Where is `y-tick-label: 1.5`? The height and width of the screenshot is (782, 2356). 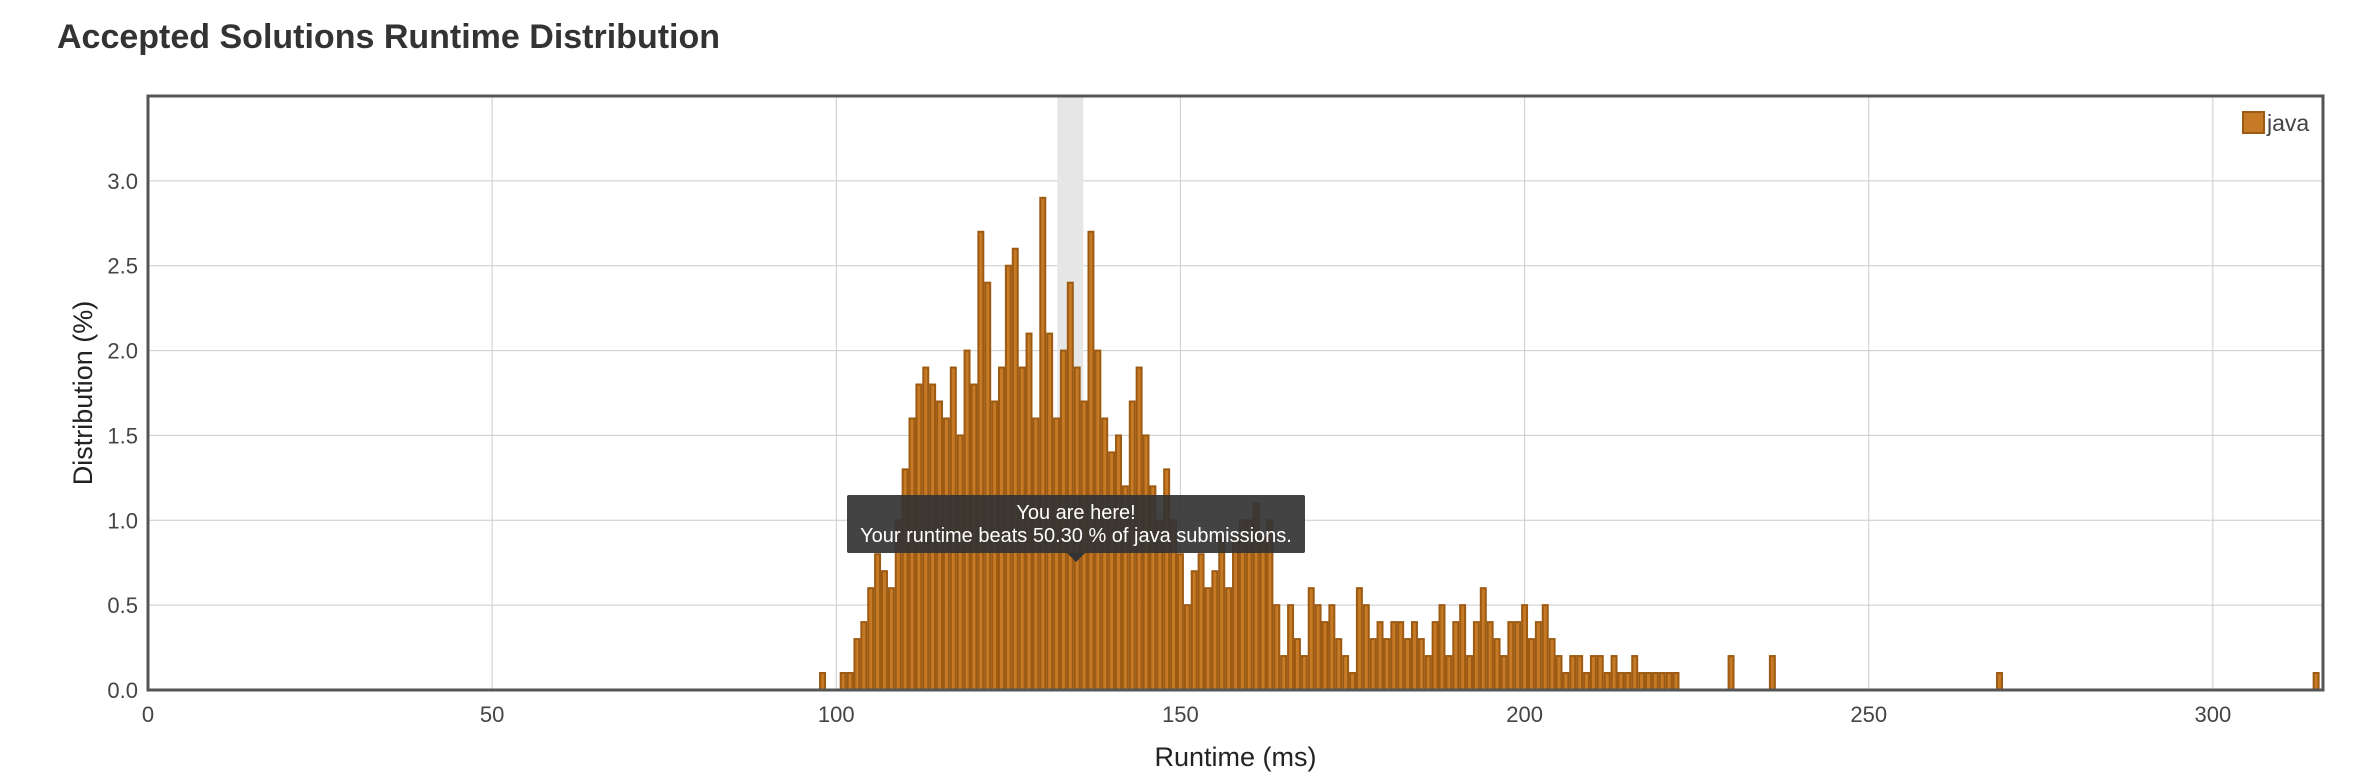 y-tick-label: 1.5 is located at coordinates (122, 435).